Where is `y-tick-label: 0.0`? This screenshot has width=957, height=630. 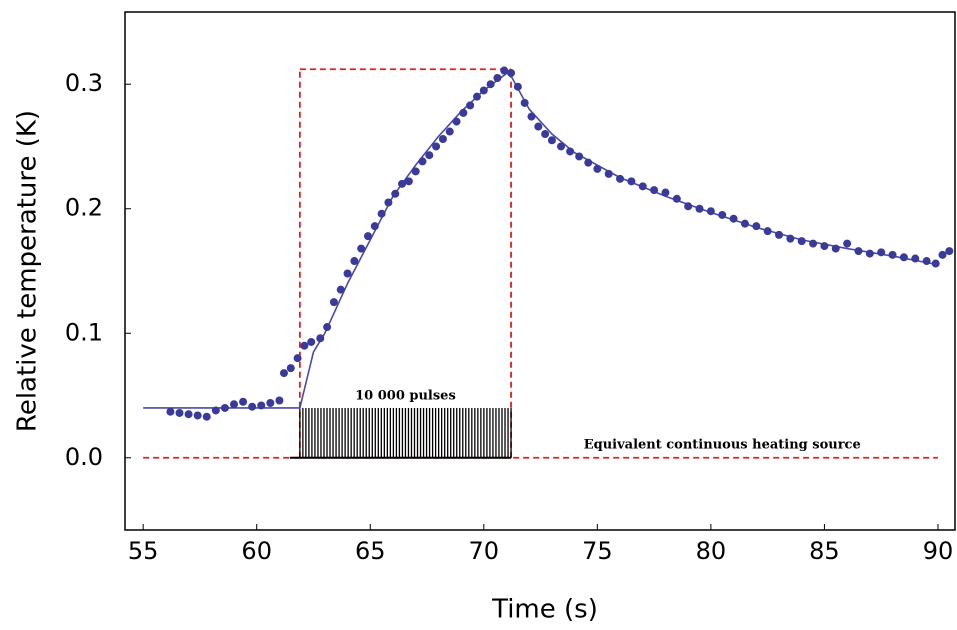
y-tick-label: 0.0 is located at coordinates (84, 457).